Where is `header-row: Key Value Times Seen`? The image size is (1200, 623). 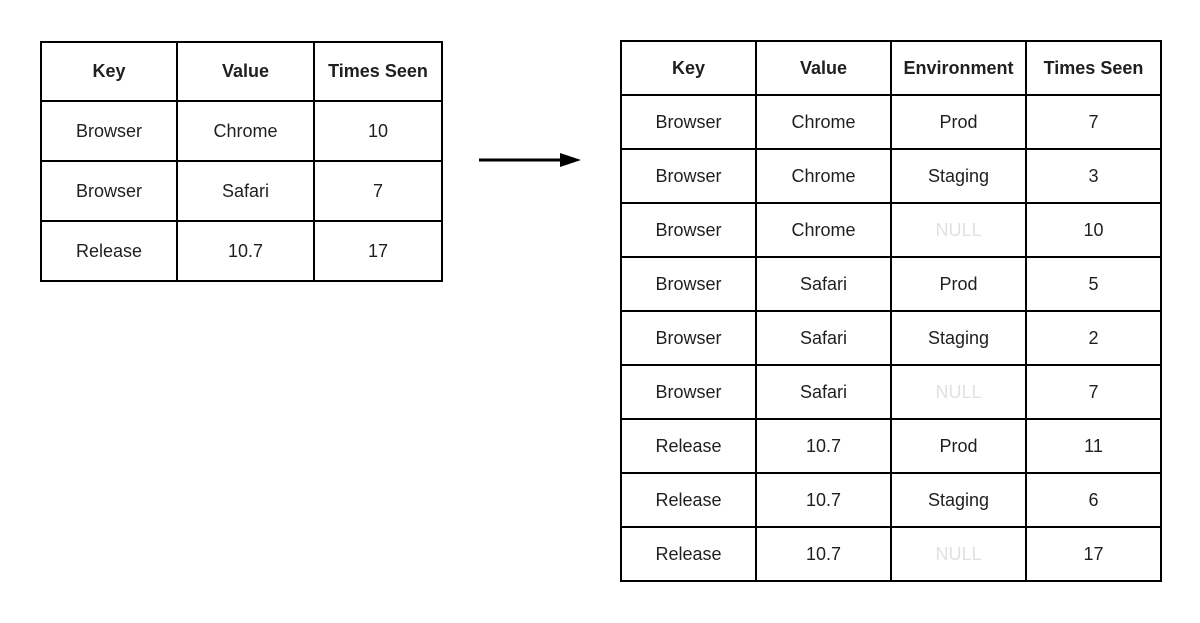 header-row: Key Value Times Seen is located at coordinates (241, 71).